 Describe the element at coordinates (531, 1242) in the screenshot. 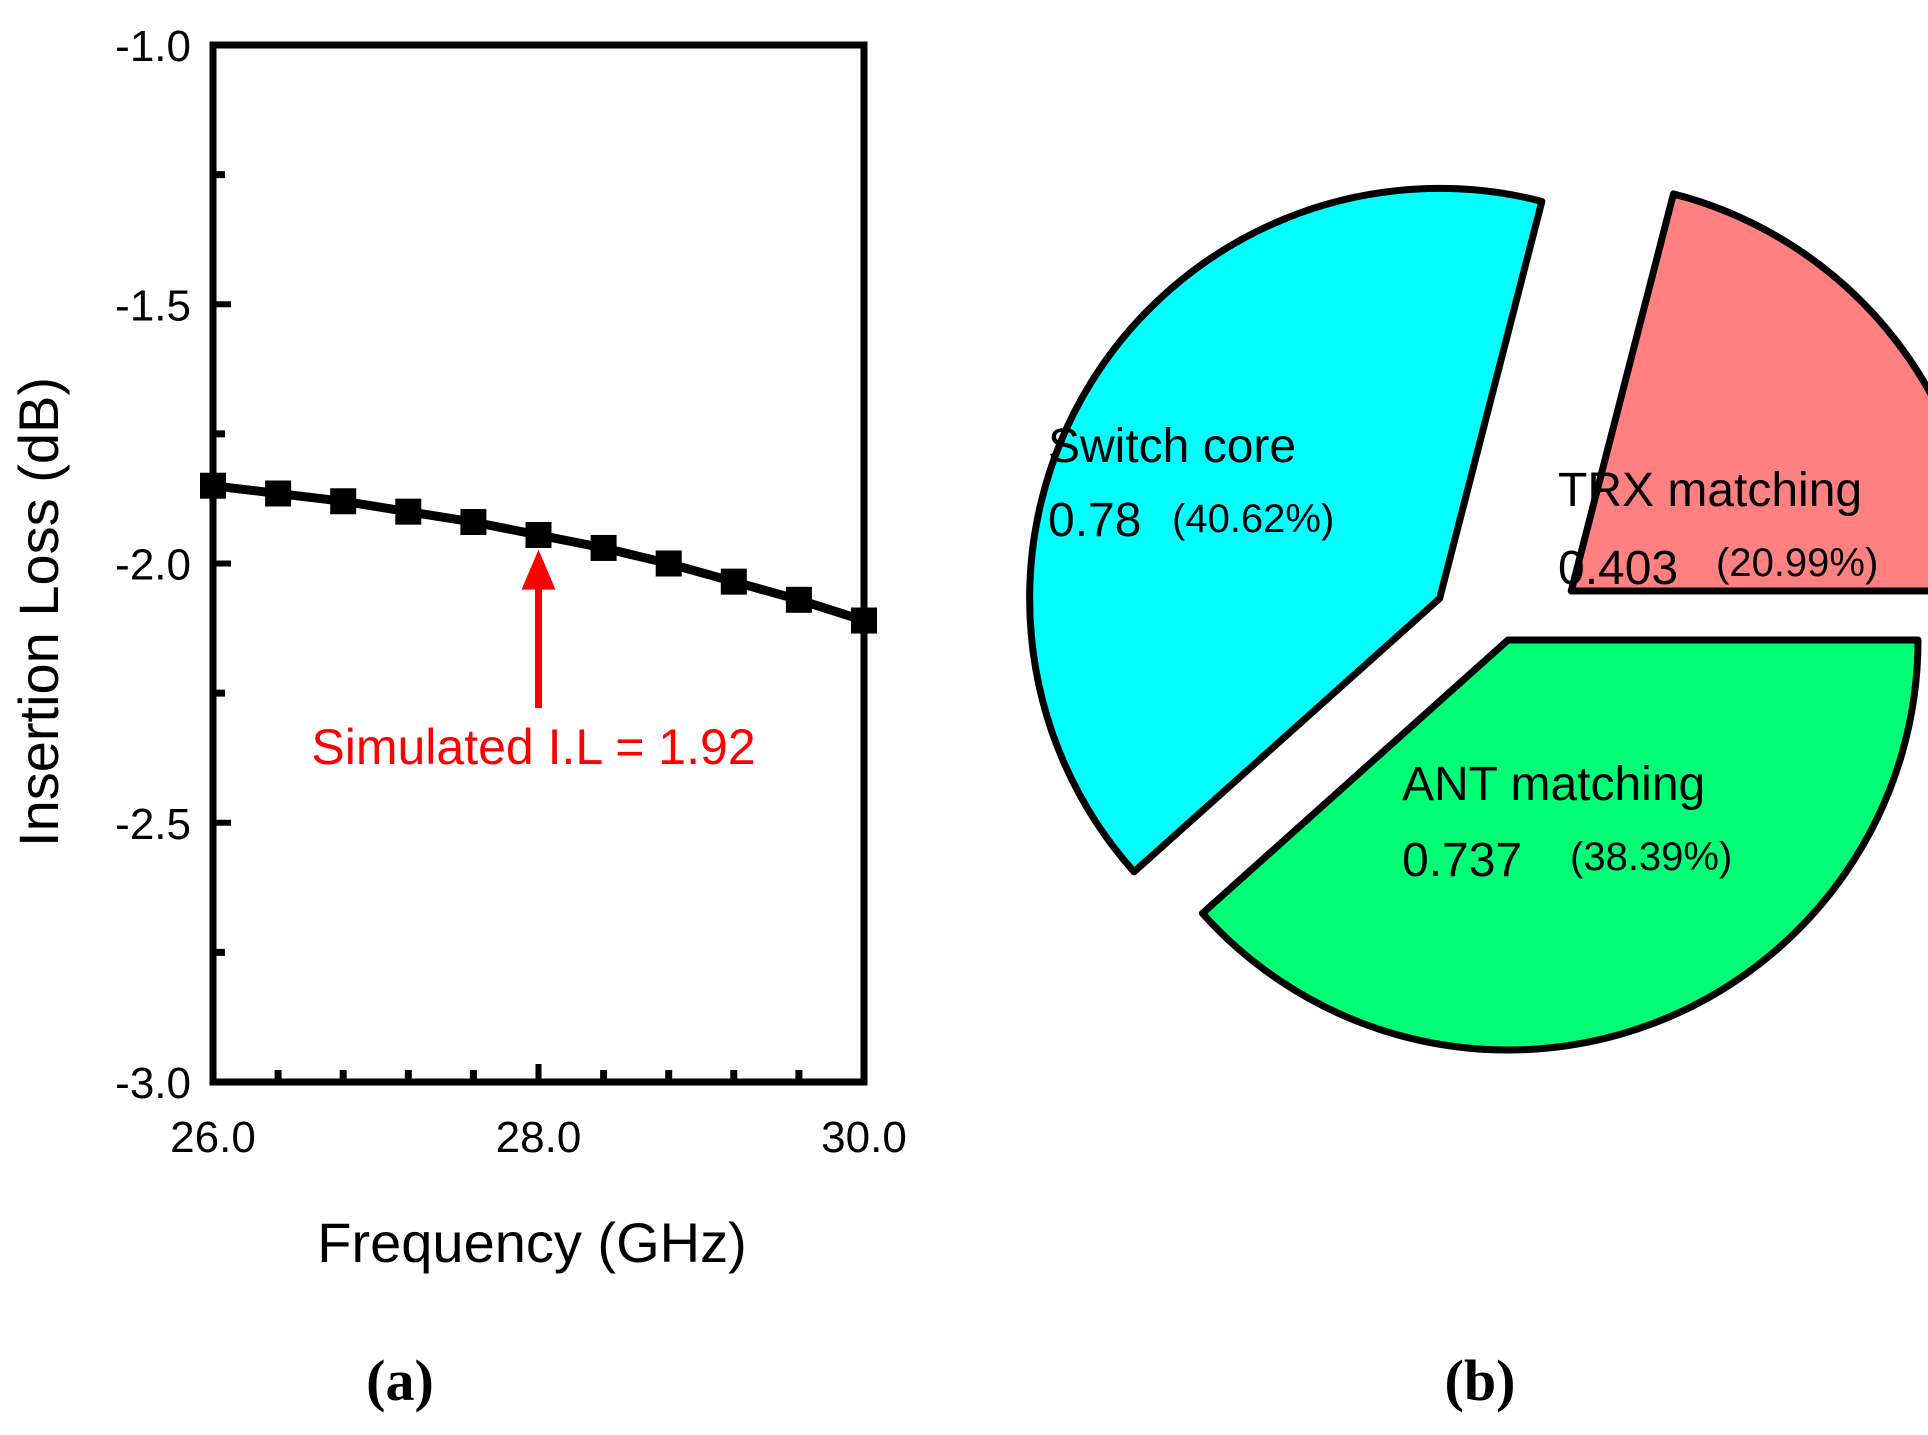

I see `x-axis-title: Frequency (GHz)` at that location.